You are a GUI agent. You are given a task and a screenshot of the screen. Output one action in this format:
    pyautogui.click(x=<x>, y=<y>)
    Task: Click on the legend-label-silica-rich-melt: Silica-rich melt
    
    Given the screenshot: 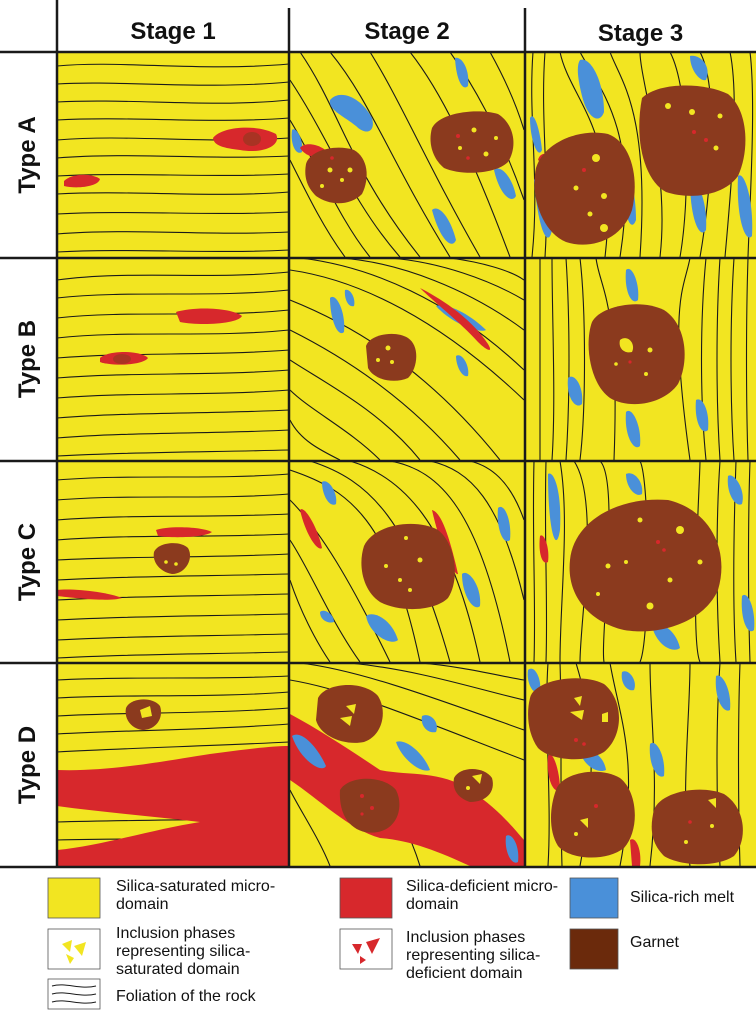 What is the action you would take?
    pyautogui.click(x=682, y=897)
    